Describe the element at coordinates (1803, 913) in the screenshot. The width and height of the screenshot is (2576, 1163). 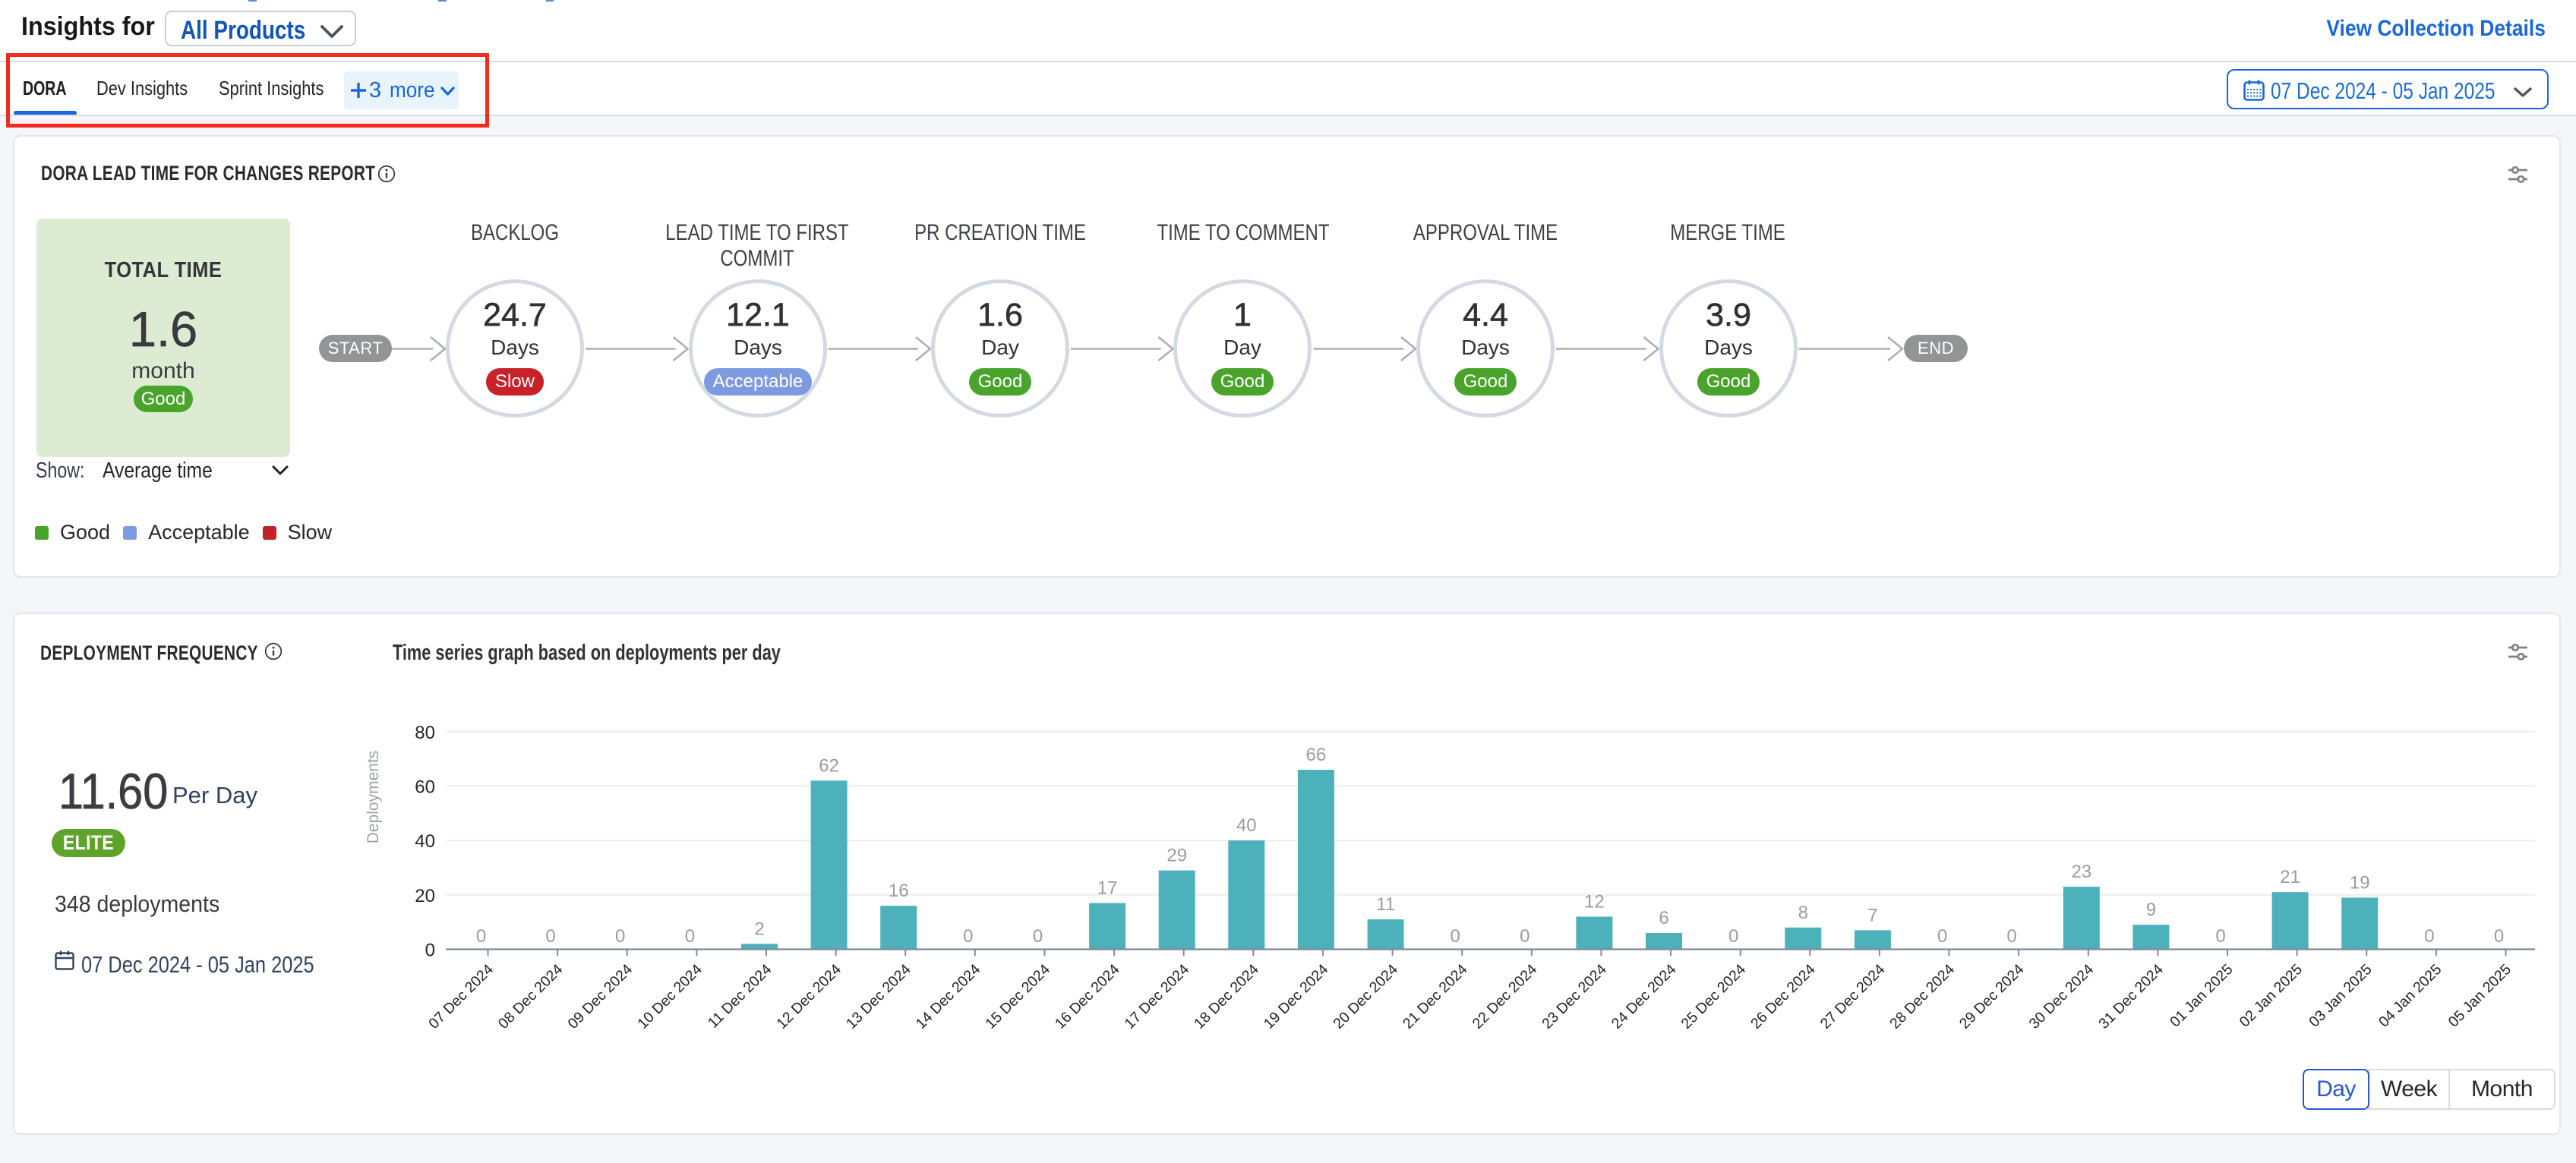
I see `svg-text: 8` at that location.